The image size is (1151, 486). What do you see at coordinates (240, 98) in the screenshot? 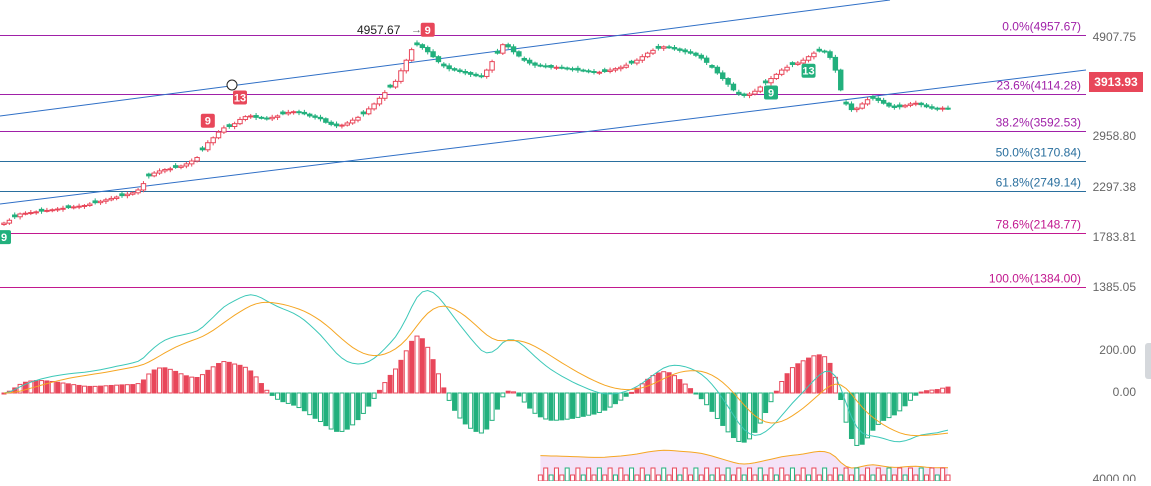
I see `td-marker-label: 13` at bounding box center [240, 98].